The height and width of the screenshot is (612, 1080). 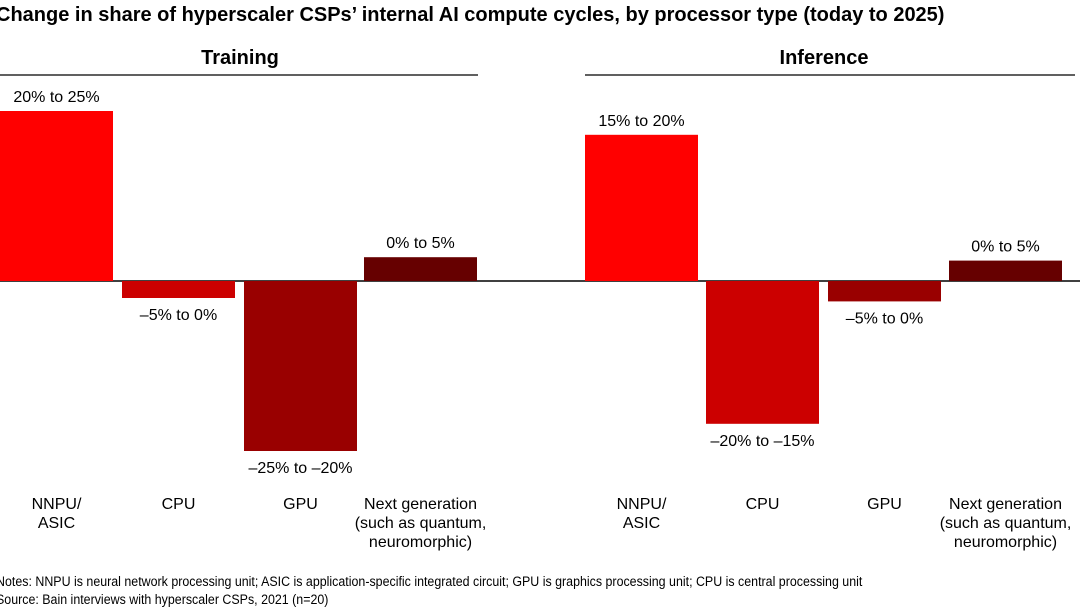 I want to click on data-label: 20% to 25%, so click(x=56, y=97).